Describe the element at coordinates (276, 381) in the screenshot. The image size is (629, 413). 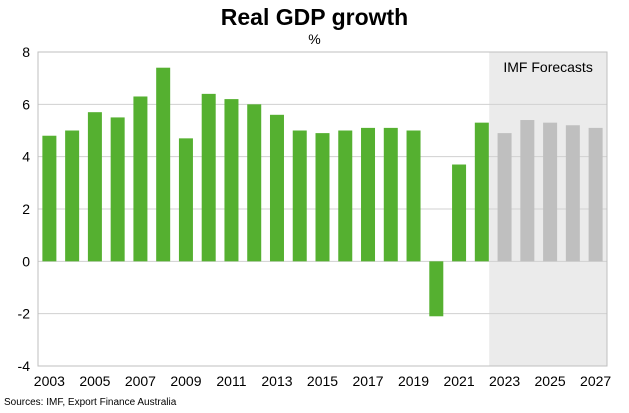
I see `x-tick-label: 2013` at that location.